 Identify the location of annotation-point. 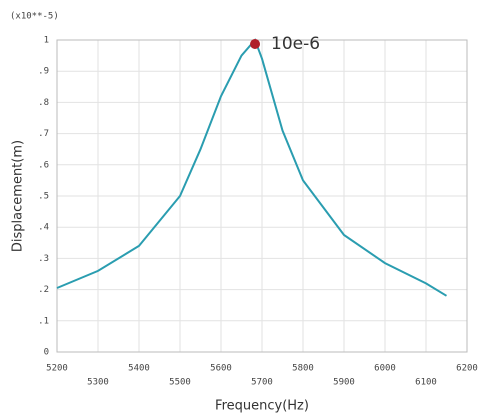
(255, 44).